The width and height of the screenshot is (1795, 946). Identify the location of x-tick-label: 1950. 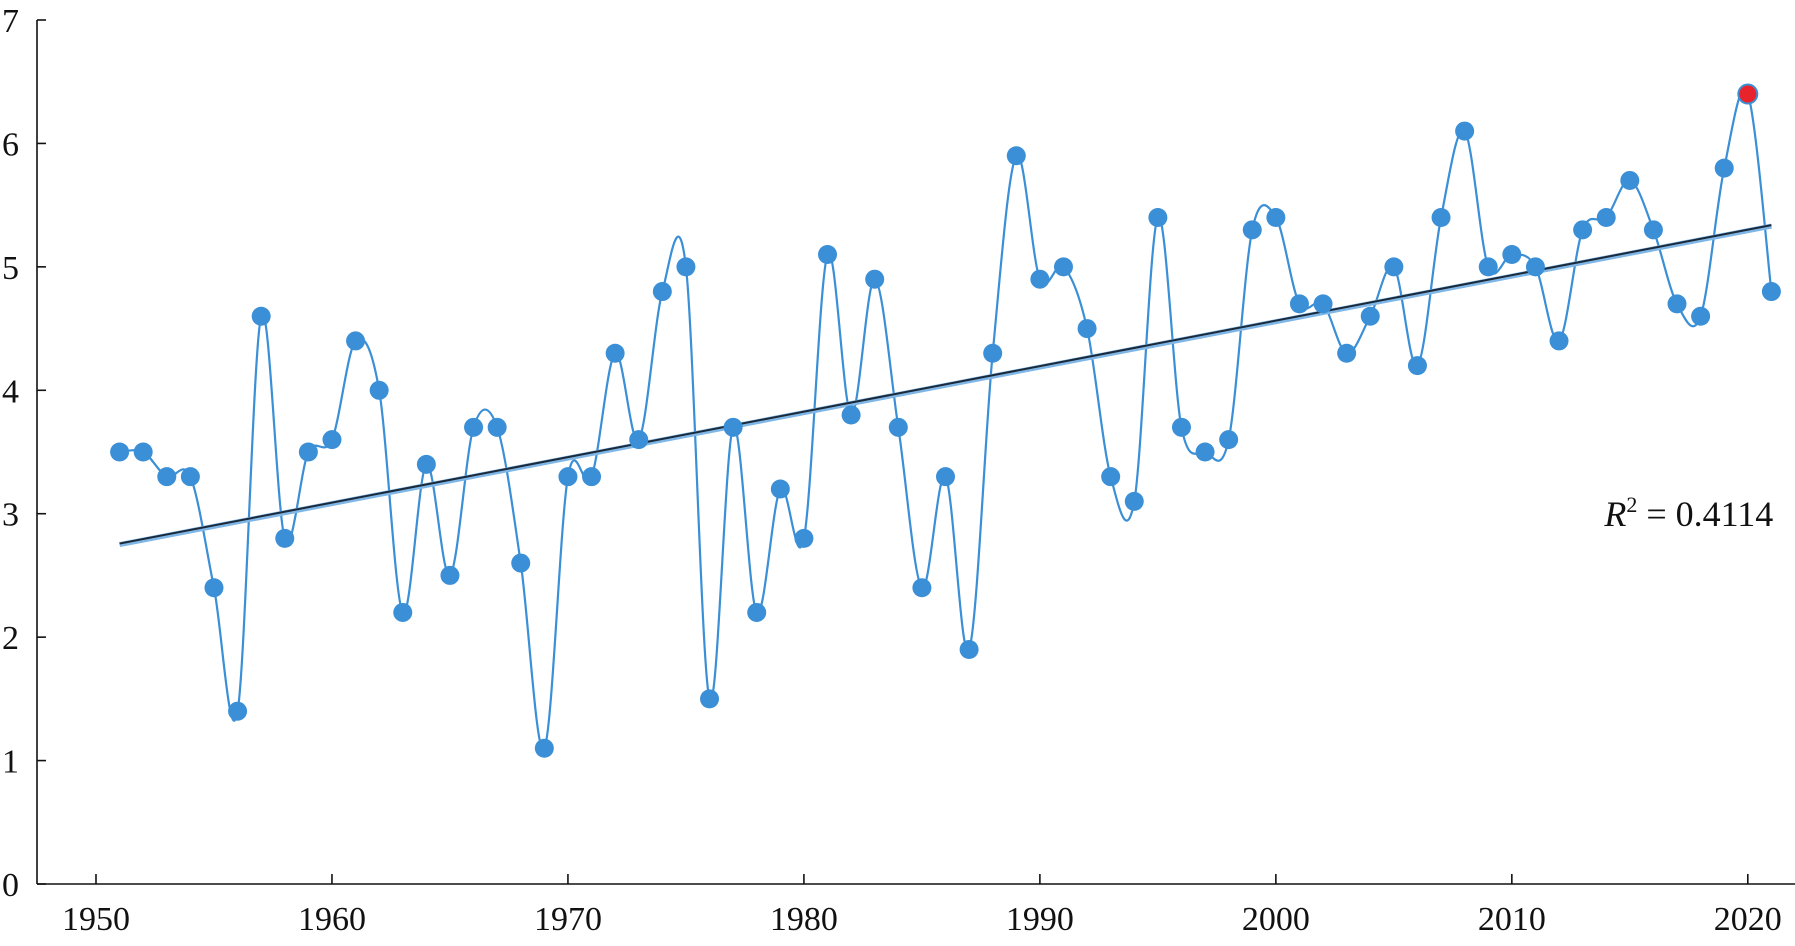
(96, 919).